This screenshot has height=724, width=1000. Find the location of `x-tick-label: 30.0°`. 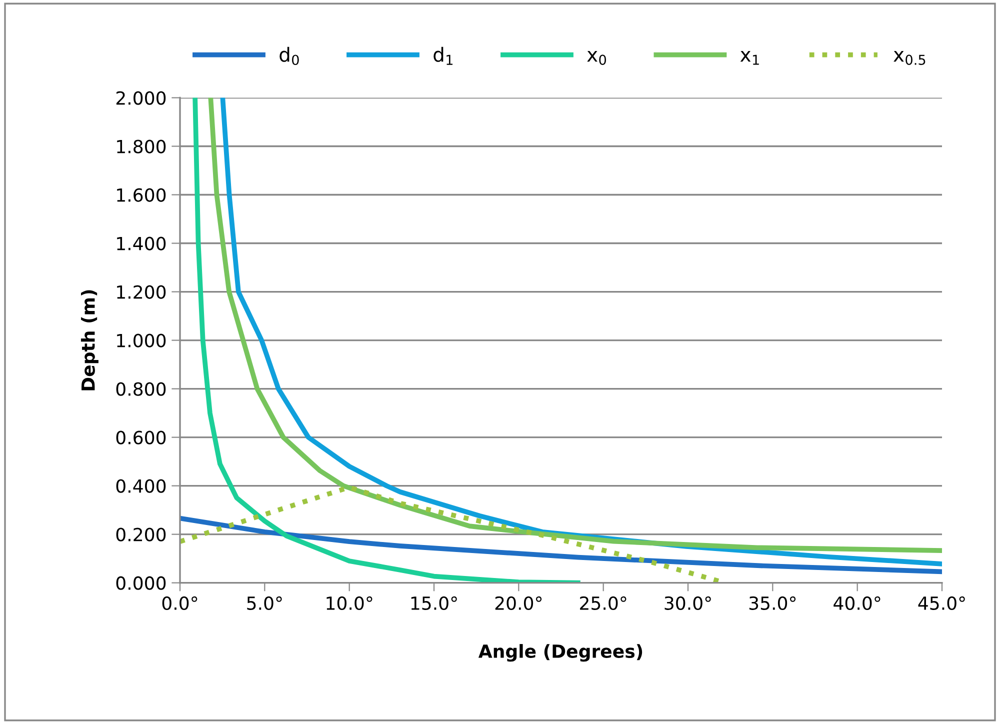

x-tick-label: 30.0° is located at coordinates (687, 603).